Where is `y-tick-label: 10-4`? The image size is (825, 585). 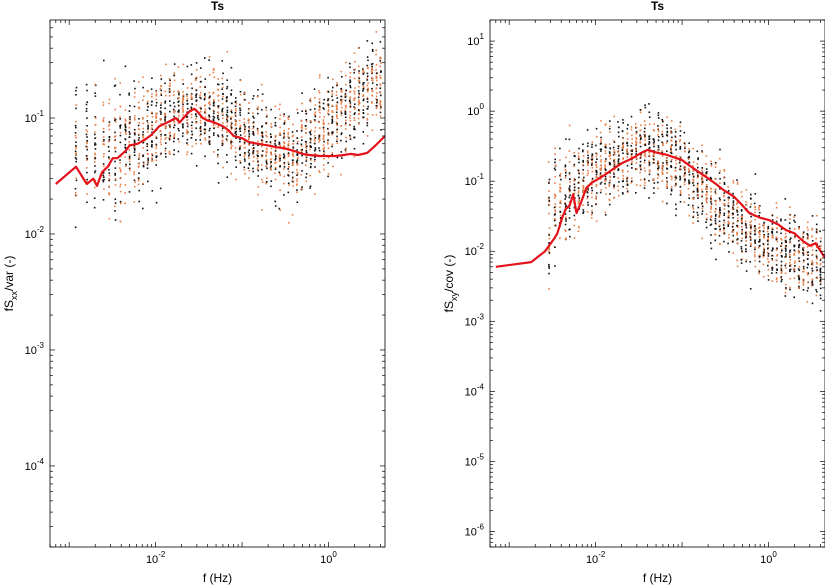 y-tick-label: 10-4 is located at coordinates (475, 390).